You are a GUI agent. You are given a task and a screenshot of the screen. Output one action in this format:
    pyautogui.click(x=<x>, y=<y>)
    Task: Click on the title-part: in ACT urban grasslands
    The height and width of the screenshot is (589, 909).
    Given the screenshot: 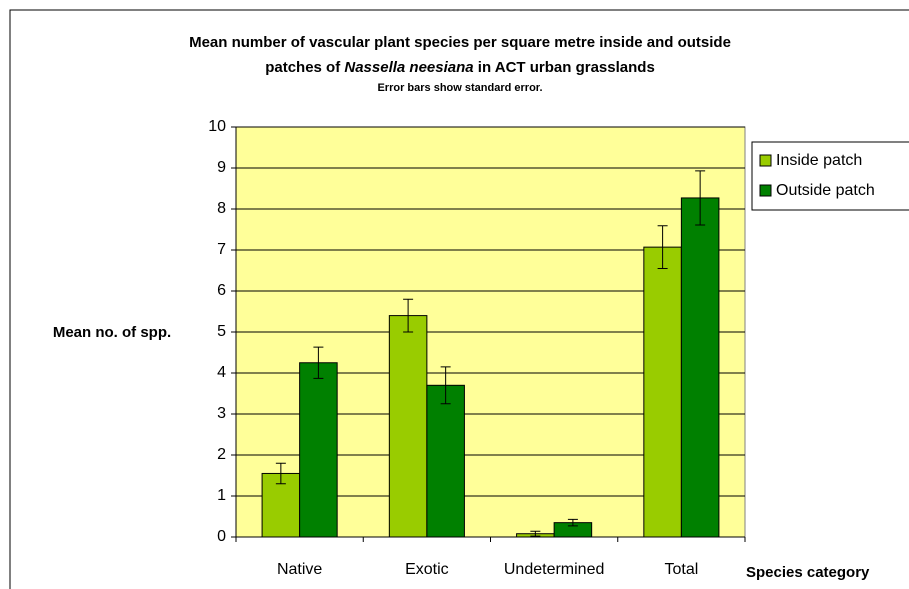 What is the action you would take?
    pyautogui.click(x=564, y=67)
    